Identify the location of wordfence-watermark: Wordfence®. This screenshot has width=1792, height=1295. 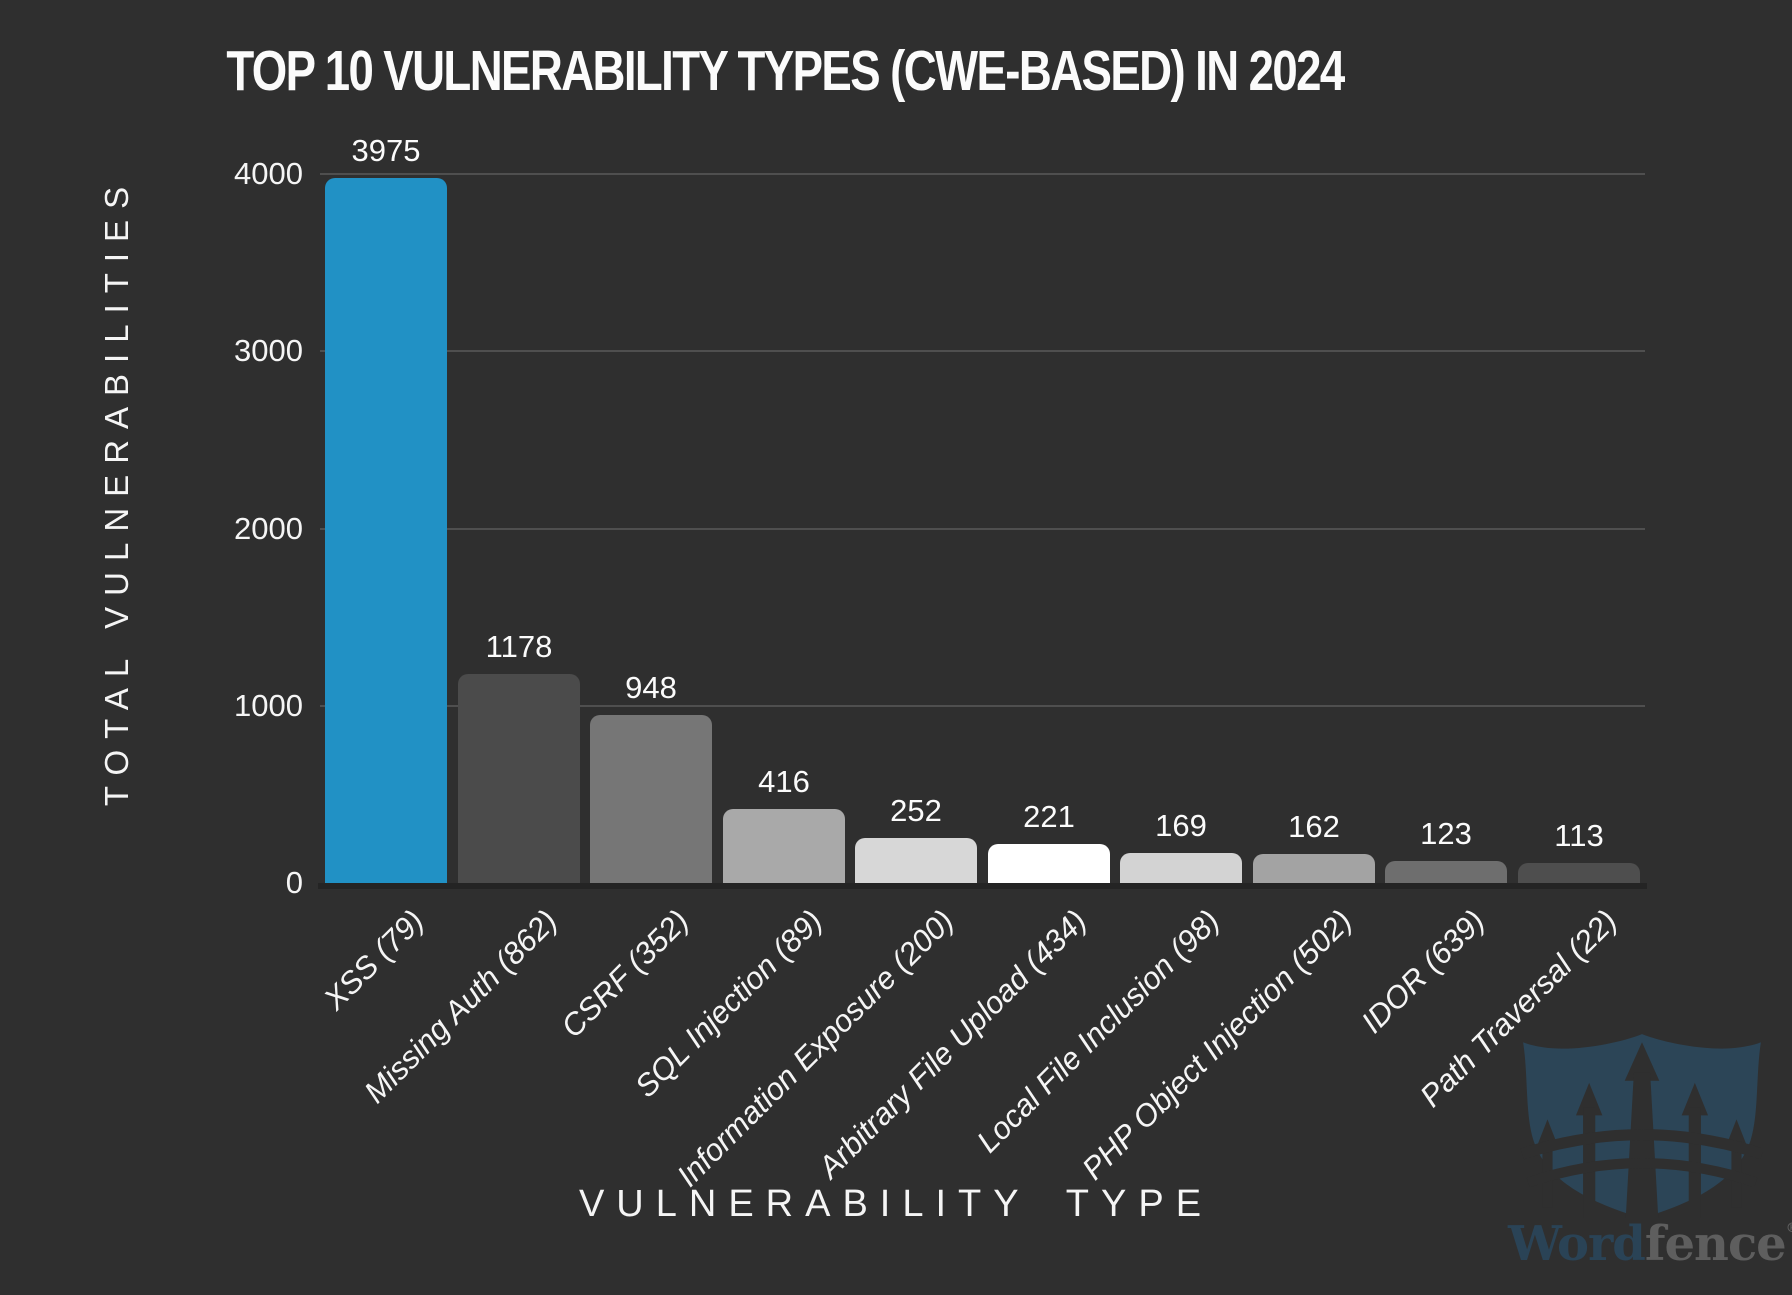
(1650, 1153).